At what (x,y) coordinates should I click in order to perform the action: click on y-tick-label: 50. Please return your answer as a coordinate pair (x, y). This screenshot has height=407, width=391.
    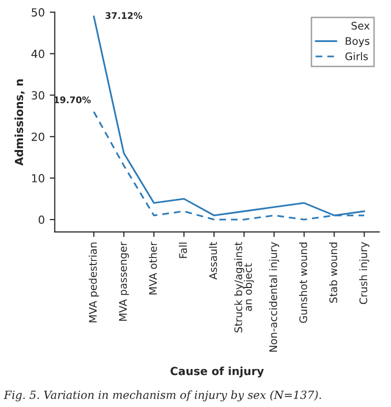
    Looking at the image, I should click on (38, 12).